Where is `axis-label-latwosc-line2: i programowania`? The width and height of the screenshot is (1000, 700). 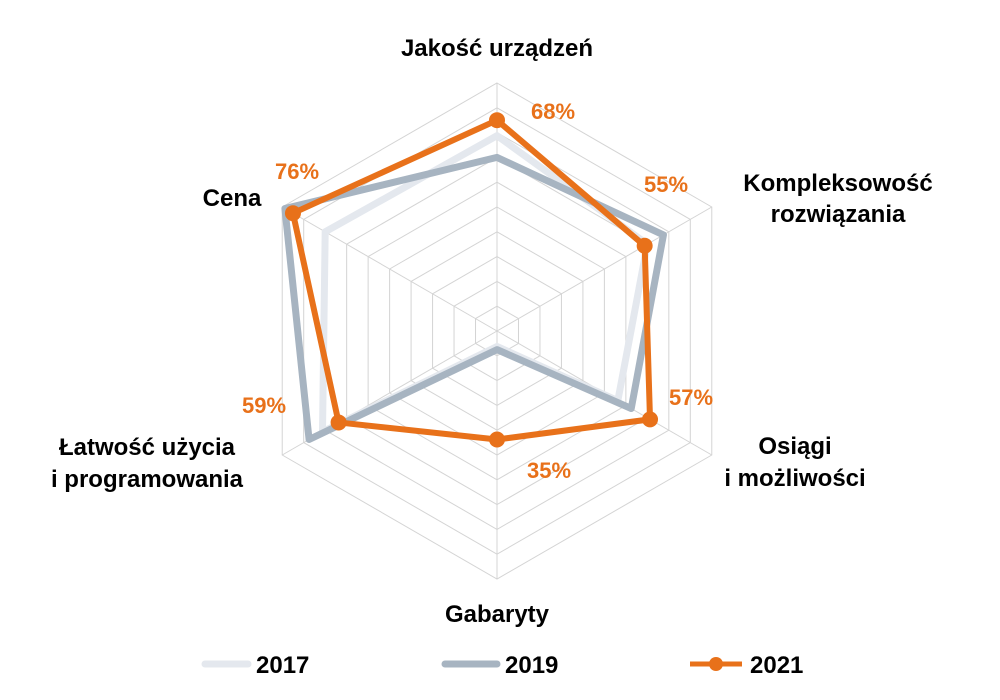 axis-label-latwosc-line2: i programowania is located at coordinates (147, 479).